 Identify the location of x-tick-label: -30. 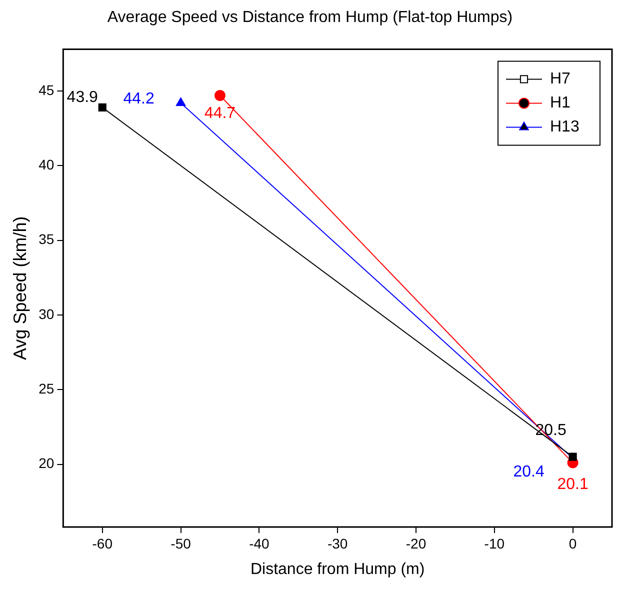
(337, 543).